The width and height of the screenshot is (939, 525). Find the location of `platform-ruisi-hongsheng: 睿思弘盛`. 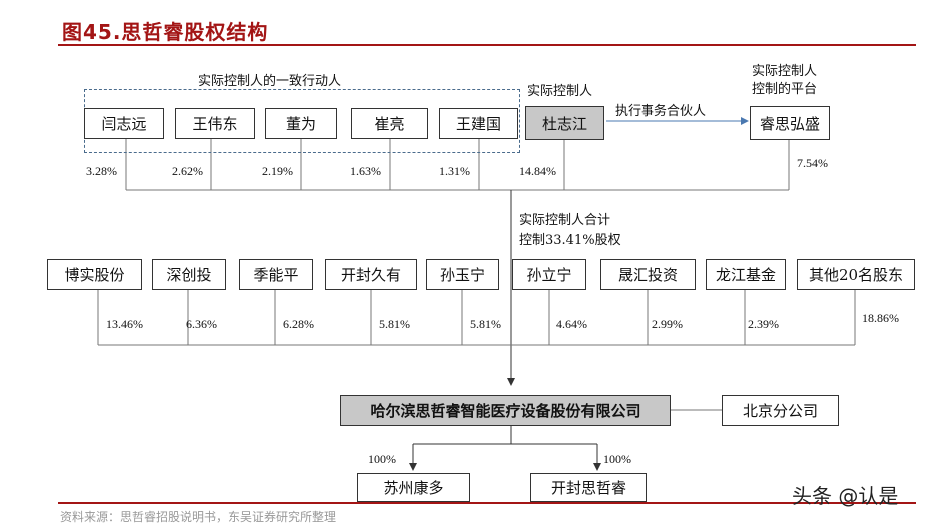

platform-ruisi-hongsheng: 睿思弘盛 is located at coordinates (790, 123).